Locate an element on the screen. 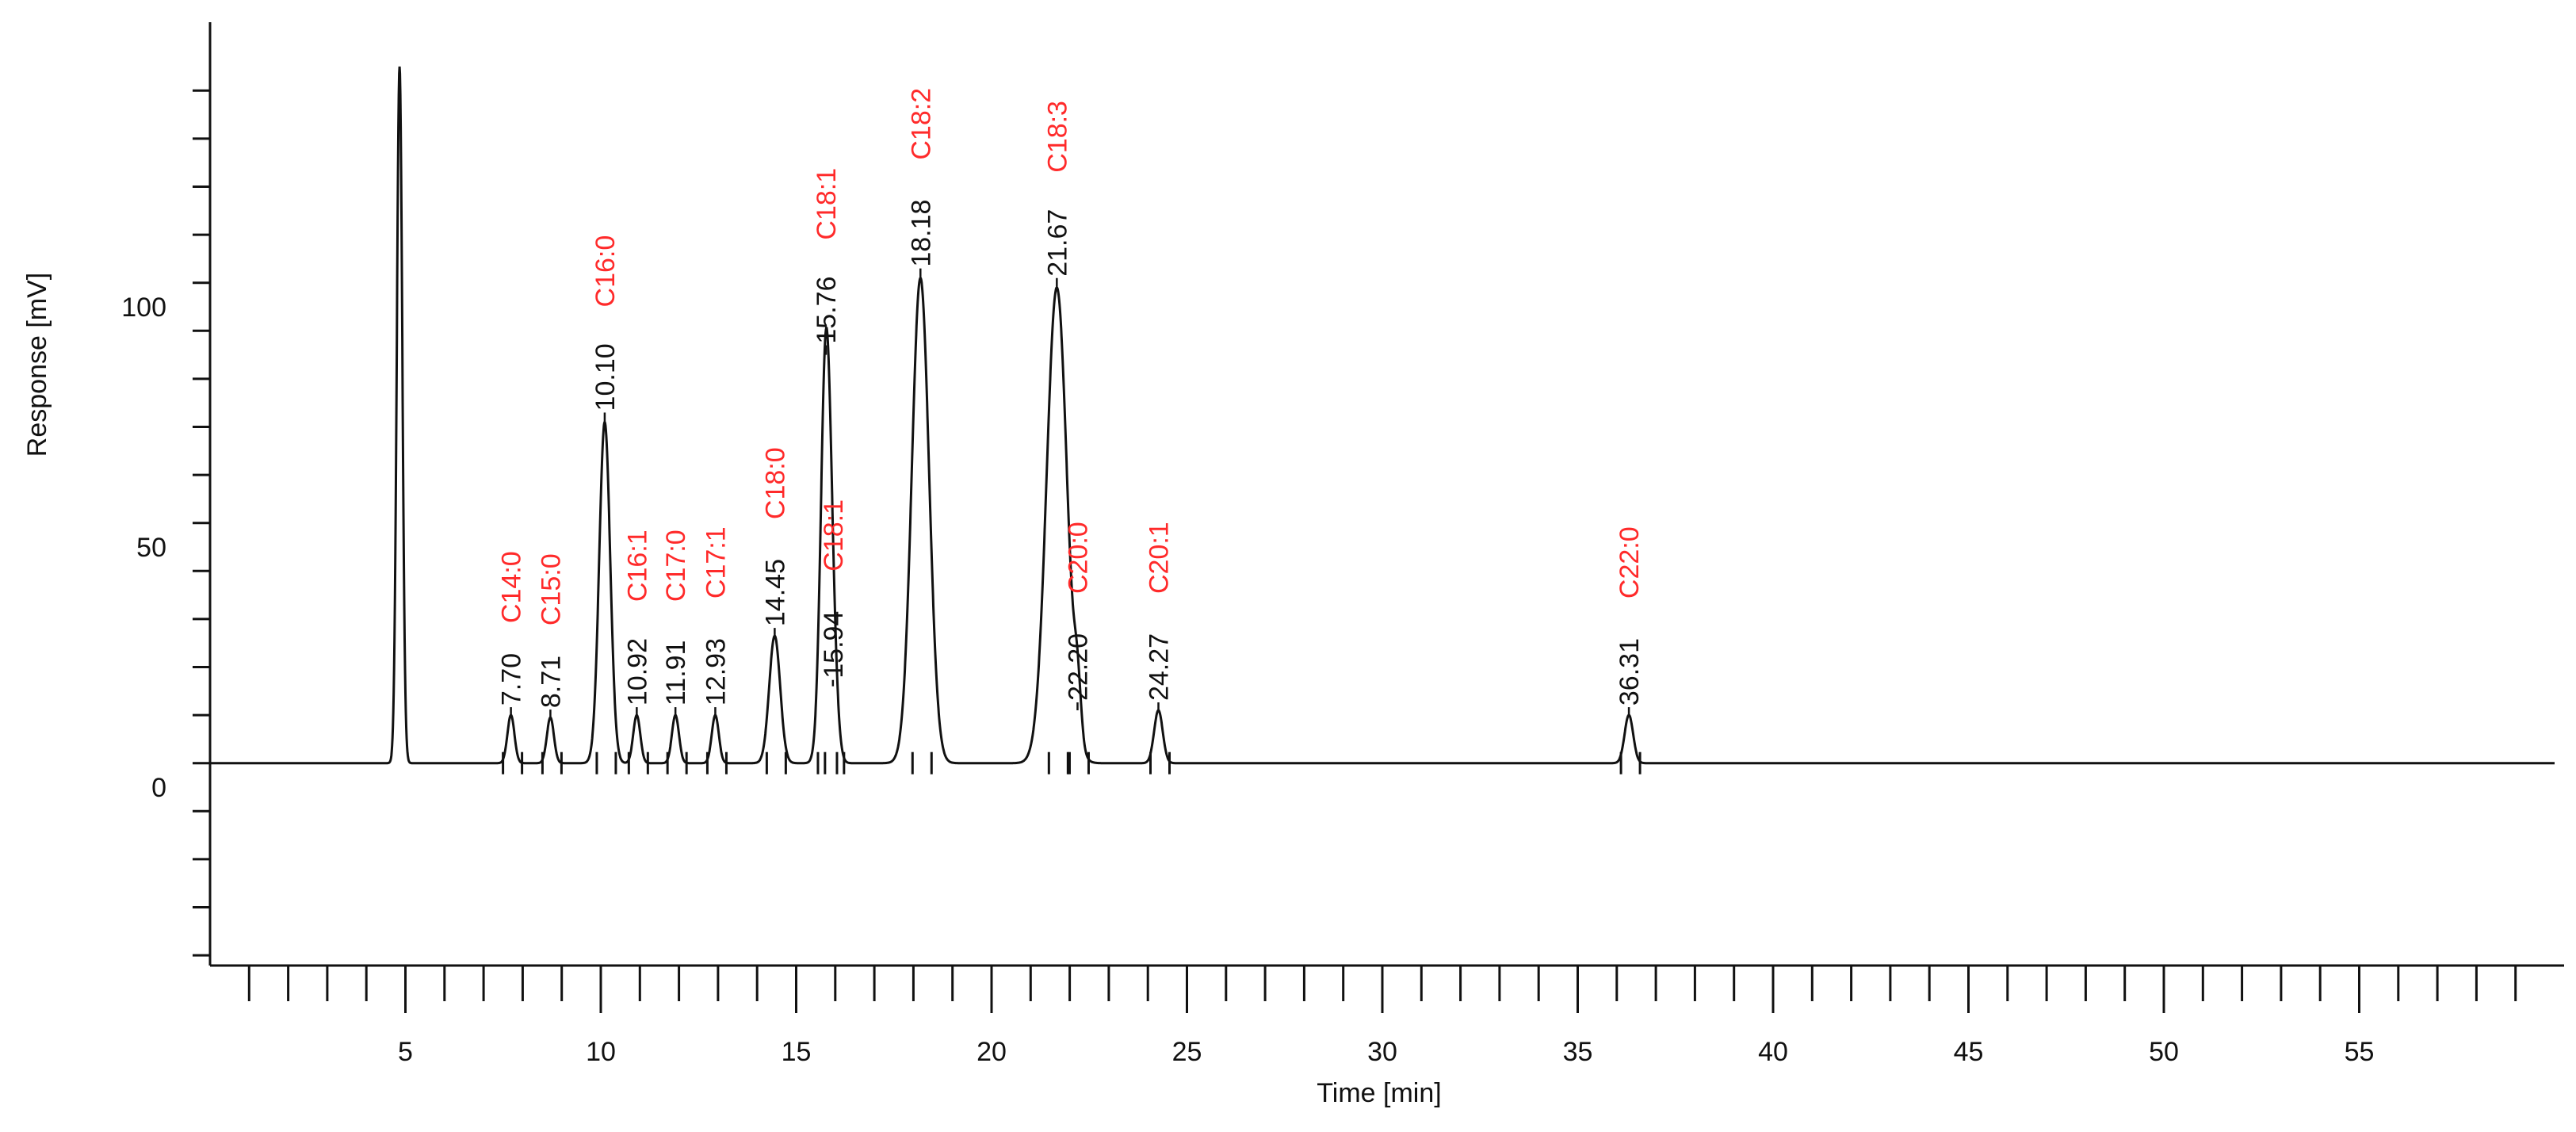  y-tick-label: 0 is located at coordinates (158, 788).